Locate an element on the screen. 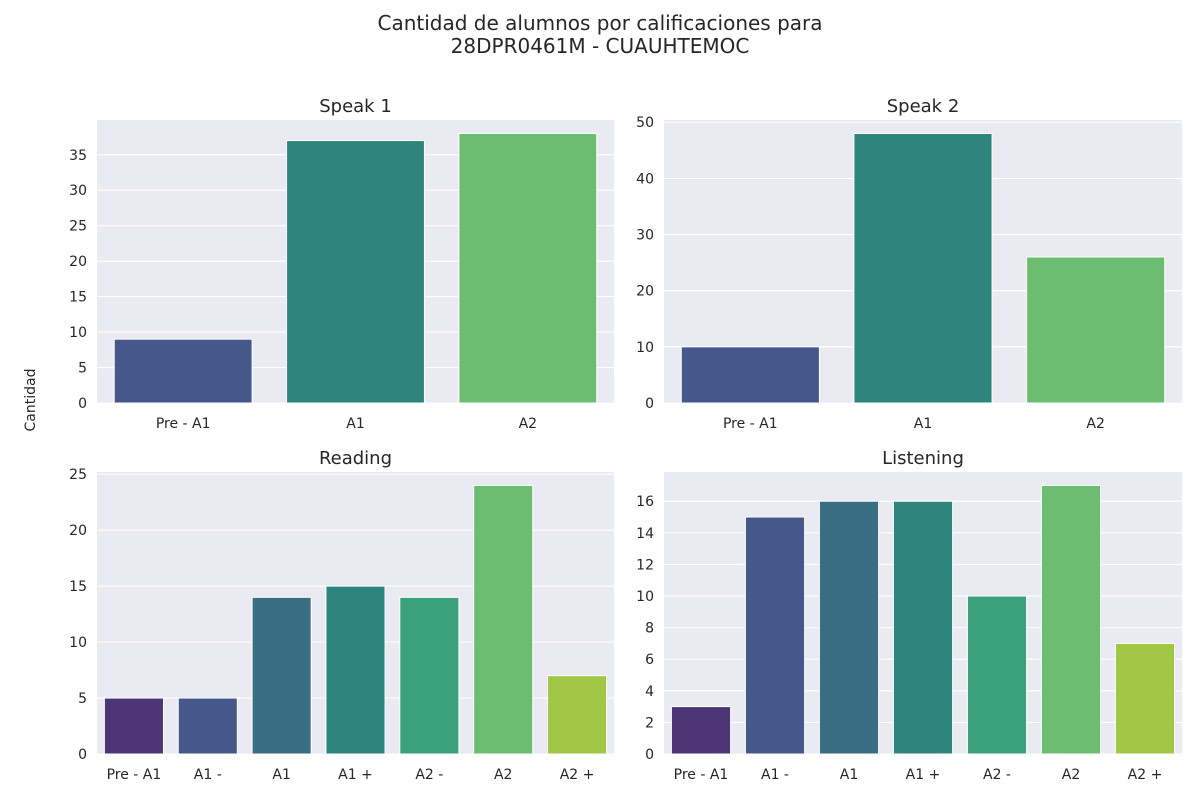 This screenshot has width=1200, height=800. y-tick-label: 6 is located at coordinates (649, 660).